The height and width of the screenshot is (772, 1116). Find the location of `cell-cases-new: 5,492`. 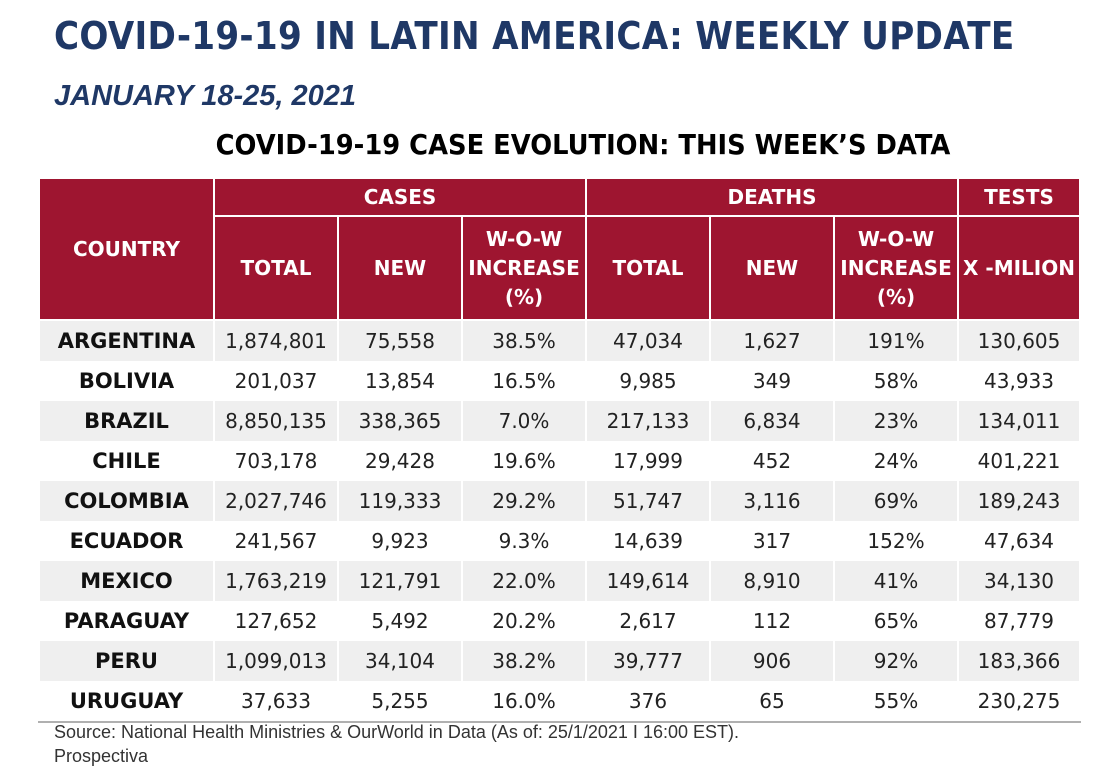

cell-cases-new: 5,492 is located at coordinates (400, 621).